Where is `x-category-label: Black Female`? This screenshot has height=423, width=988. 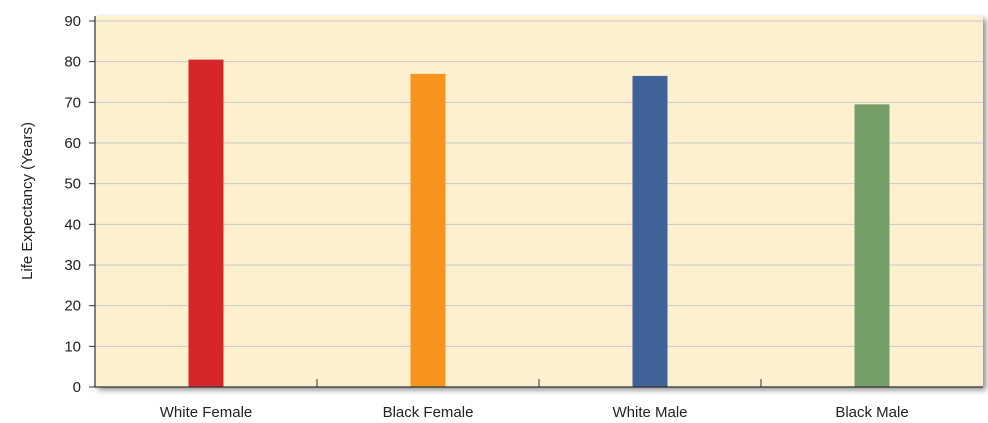 x-category-label: Black Female is located at coordinates (428, 412).